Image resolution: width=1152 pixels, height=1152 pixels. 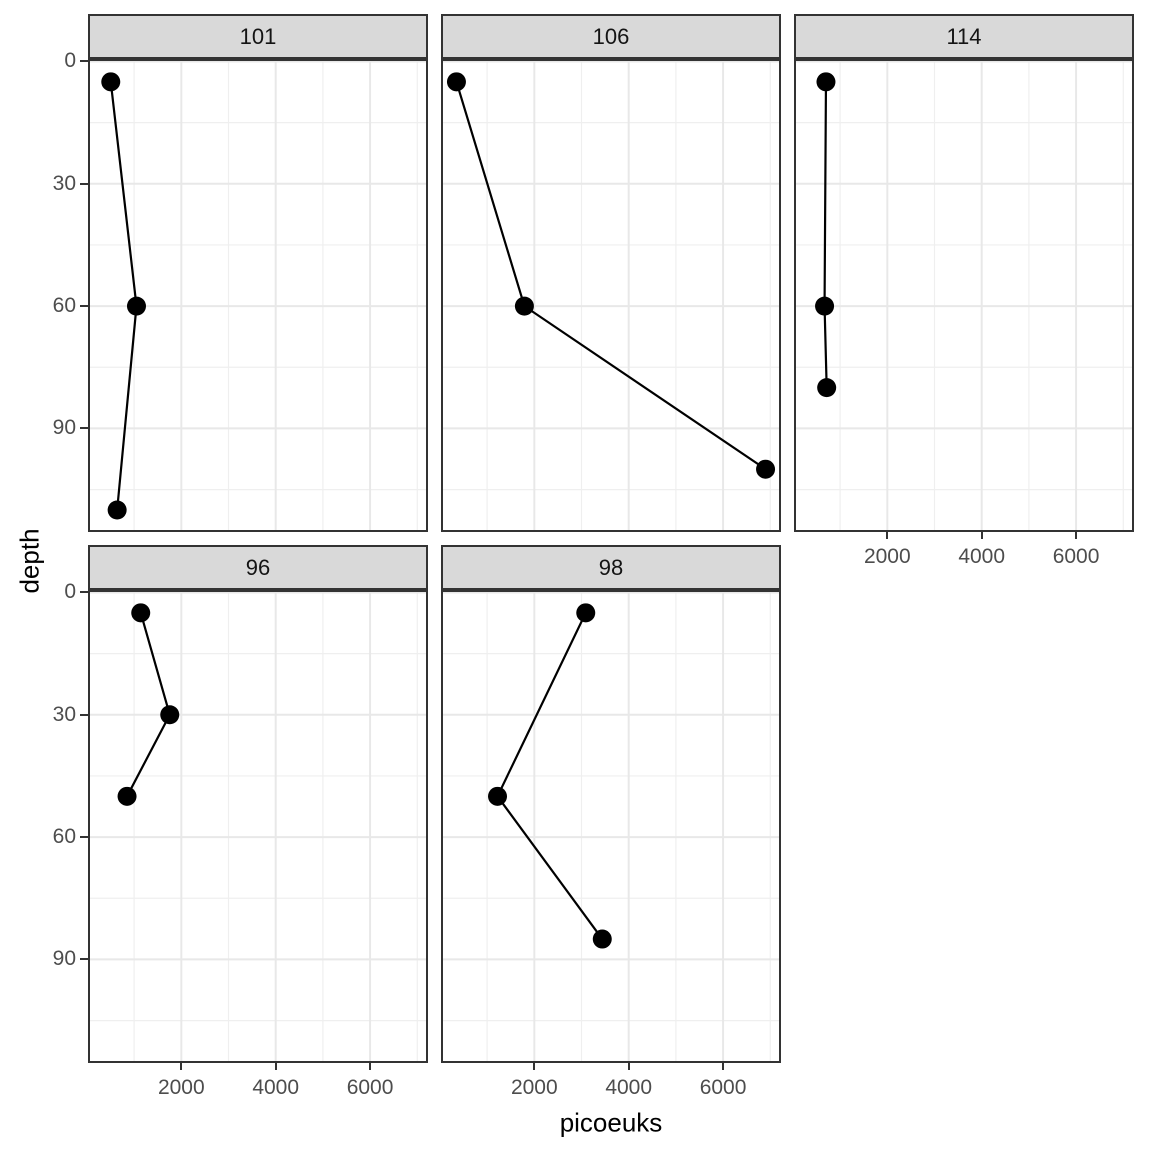 I want to click on x-axis-title: picoeuks, so click(x=611, y=1122).